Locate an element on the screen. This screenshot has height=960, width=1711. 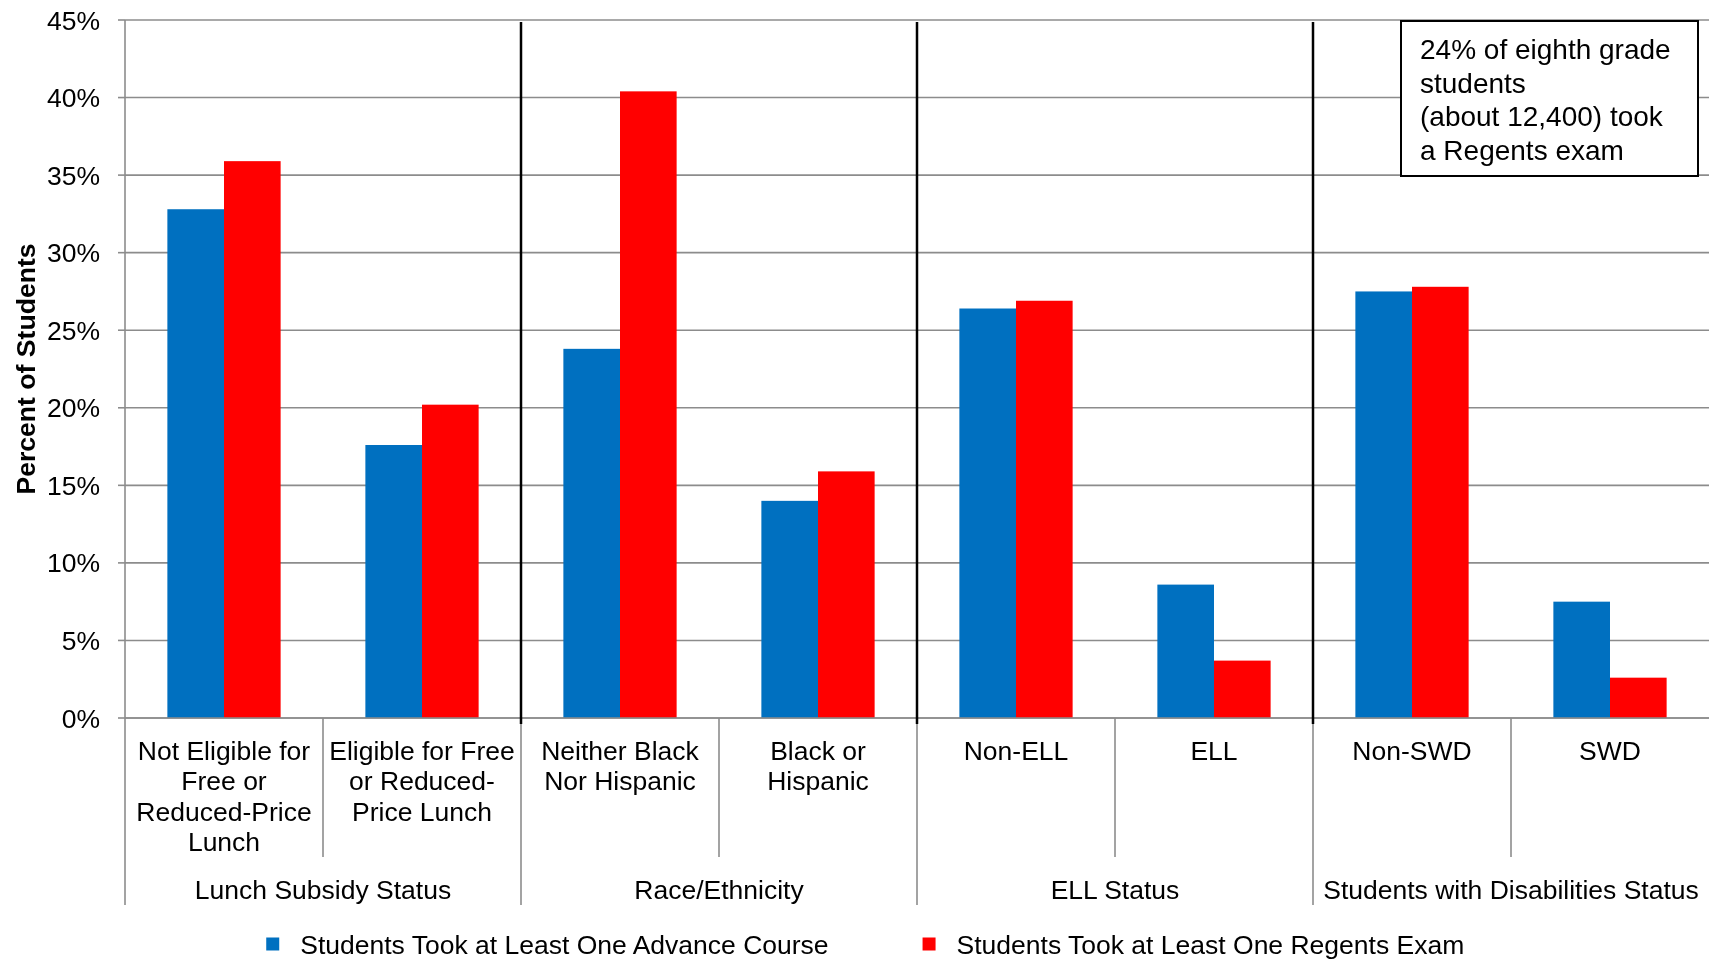
legend-label: Students Took at Least One Regents Exam is located at coordinates (1210, 944).